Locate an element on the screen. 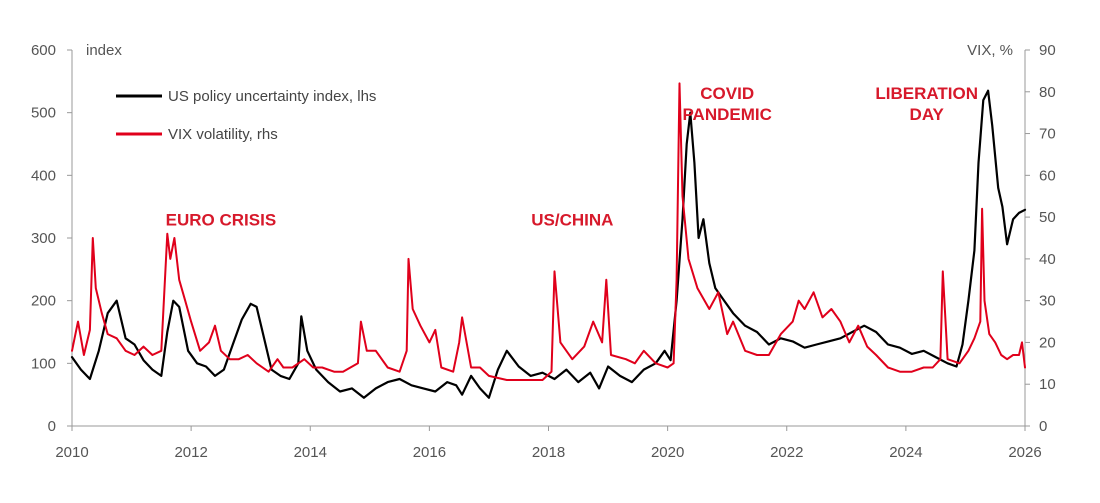 The image size is (1100, 503). x-tick-label: 2020 is located at coordinates (667, 452).